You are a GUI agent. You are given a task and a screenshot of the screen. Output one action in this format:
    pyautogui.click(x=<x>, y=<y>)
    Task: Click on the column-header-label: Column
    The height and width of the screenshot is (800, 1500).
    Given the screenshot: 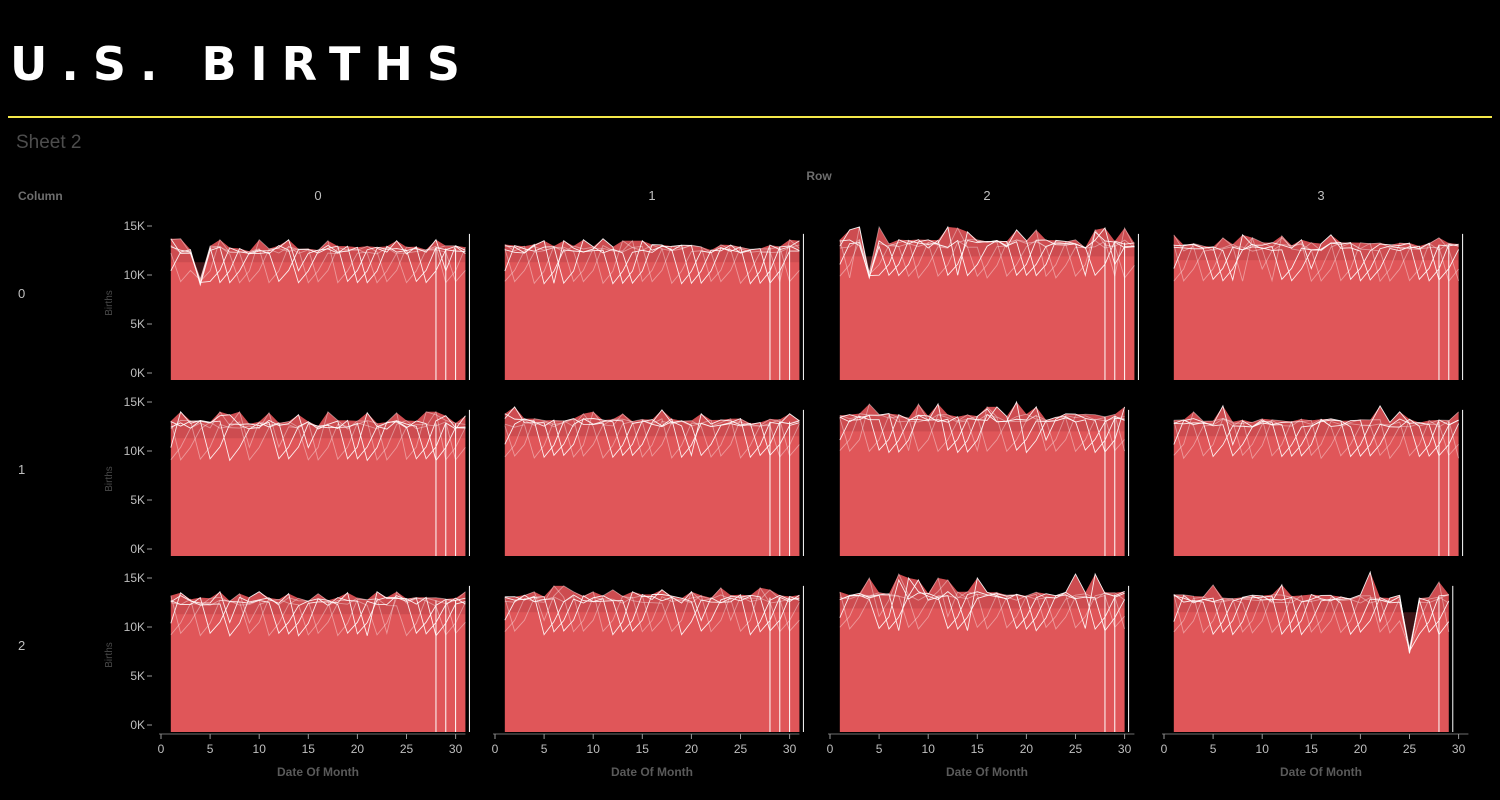 What is the action you would take?
    pyautogui.click(x=40, y=196)
    